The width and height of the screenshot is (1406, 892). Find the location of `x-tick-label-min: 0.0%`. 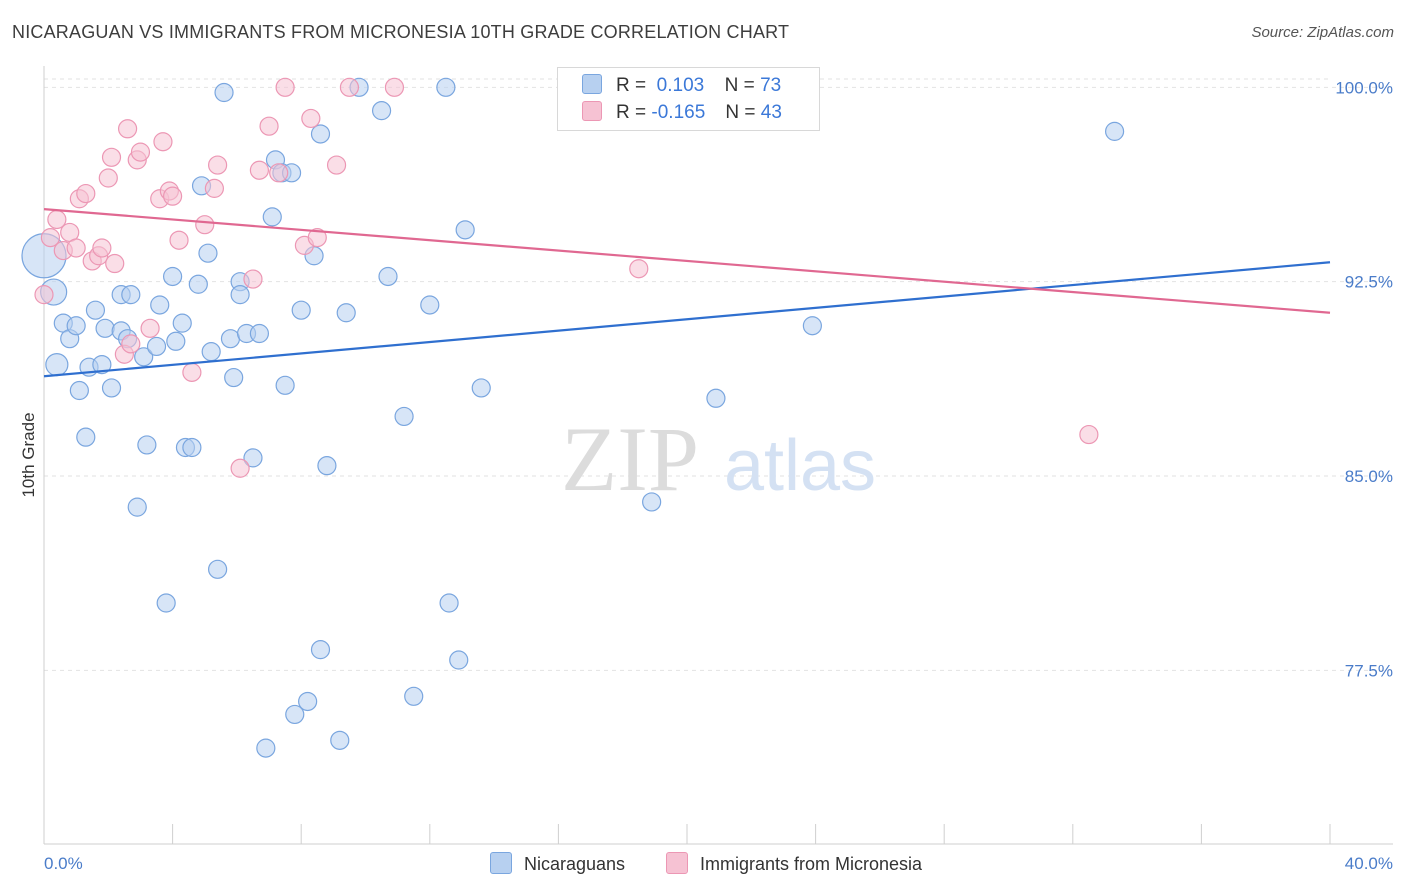

x-tick-label-min: 0.0% is located at coordinates (63, 863).